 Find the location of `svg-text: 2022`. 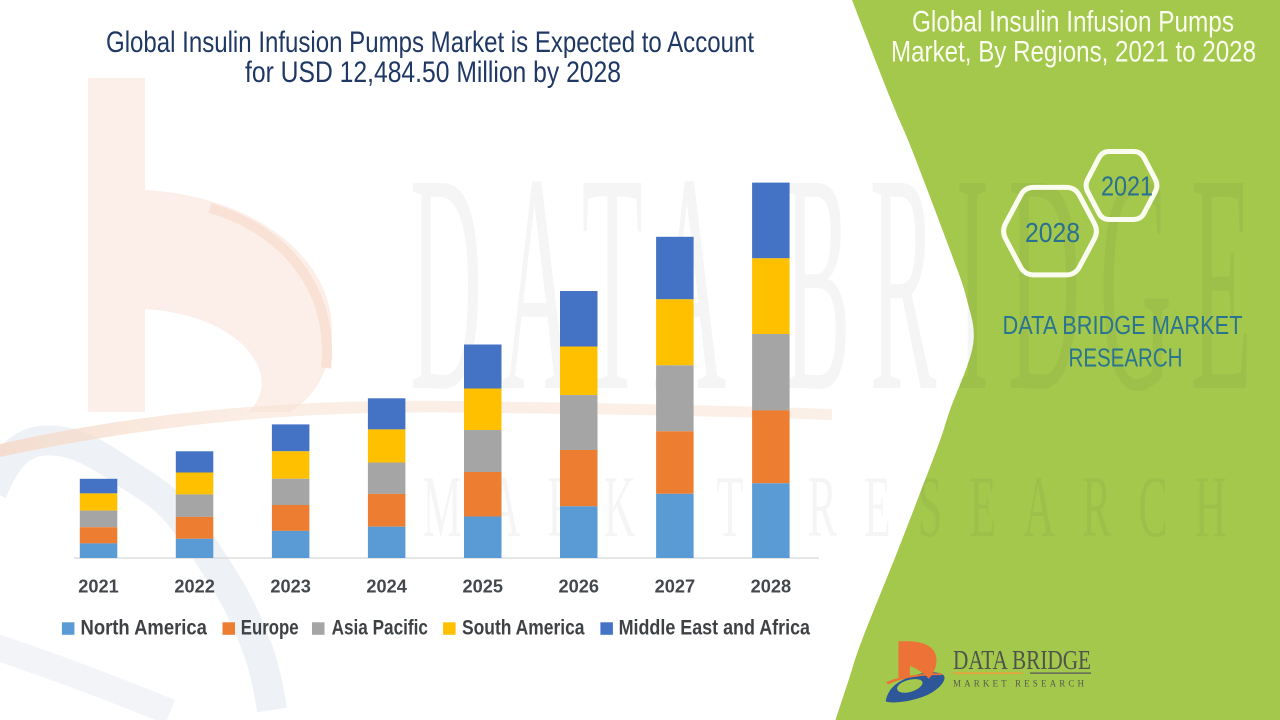

svg-text: 2022 is located at coordinates (194, 587).